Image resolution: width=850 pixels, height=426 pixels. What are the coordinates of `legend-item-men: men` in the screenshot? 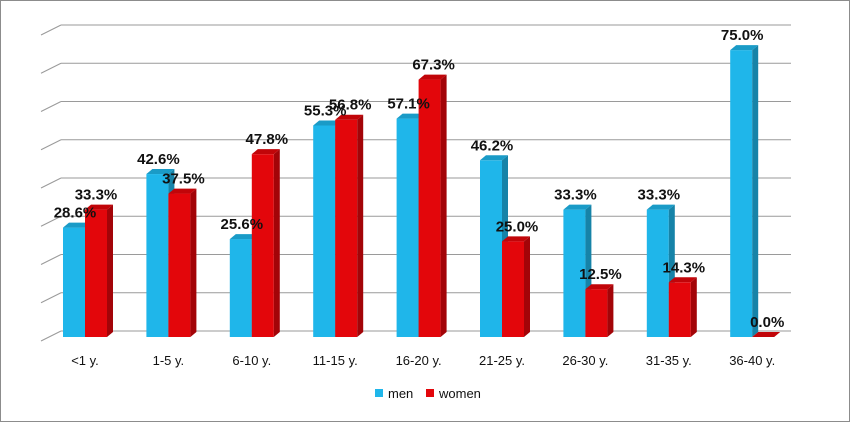 It's located at (394, 393).